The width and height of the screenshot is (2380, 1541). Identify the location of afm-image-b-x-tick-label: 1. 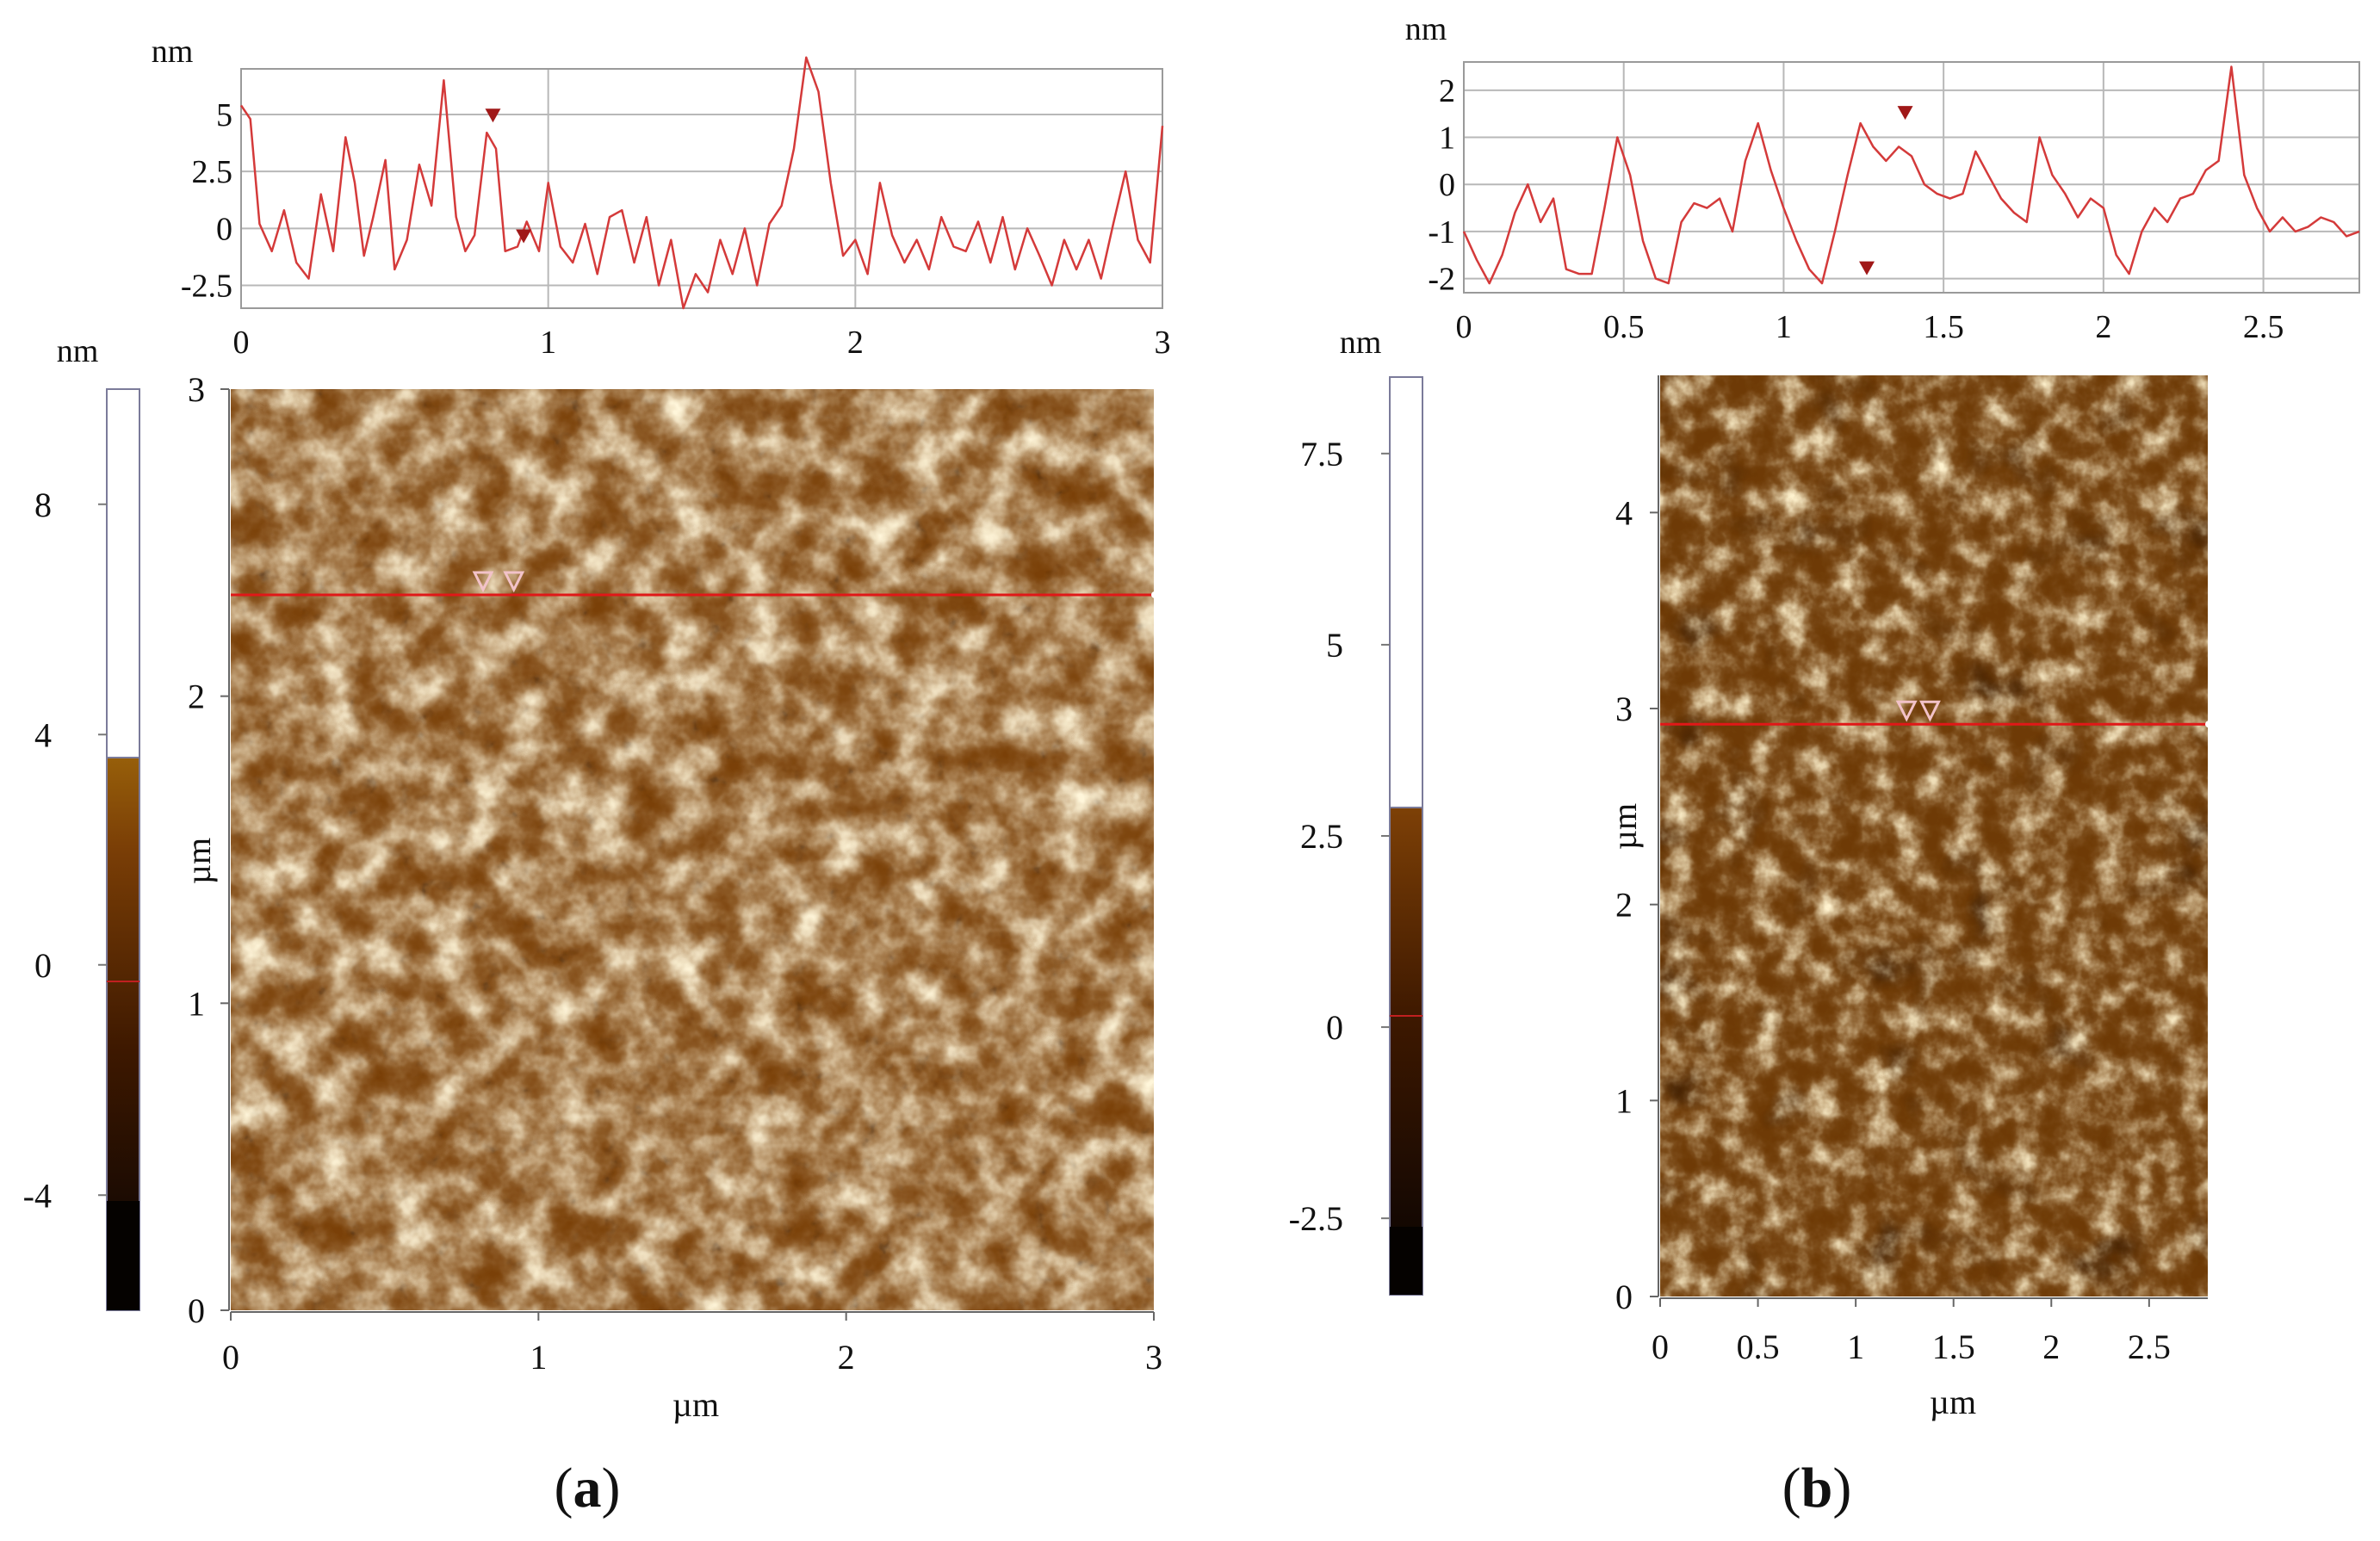
(1856, 1346).